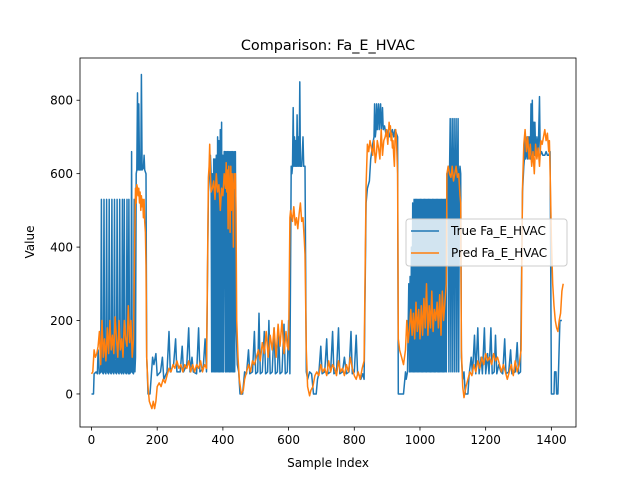  Describe the element at coordinates (420, 440) in the screenshot. I see `x-tick-label: 1000` at that location.